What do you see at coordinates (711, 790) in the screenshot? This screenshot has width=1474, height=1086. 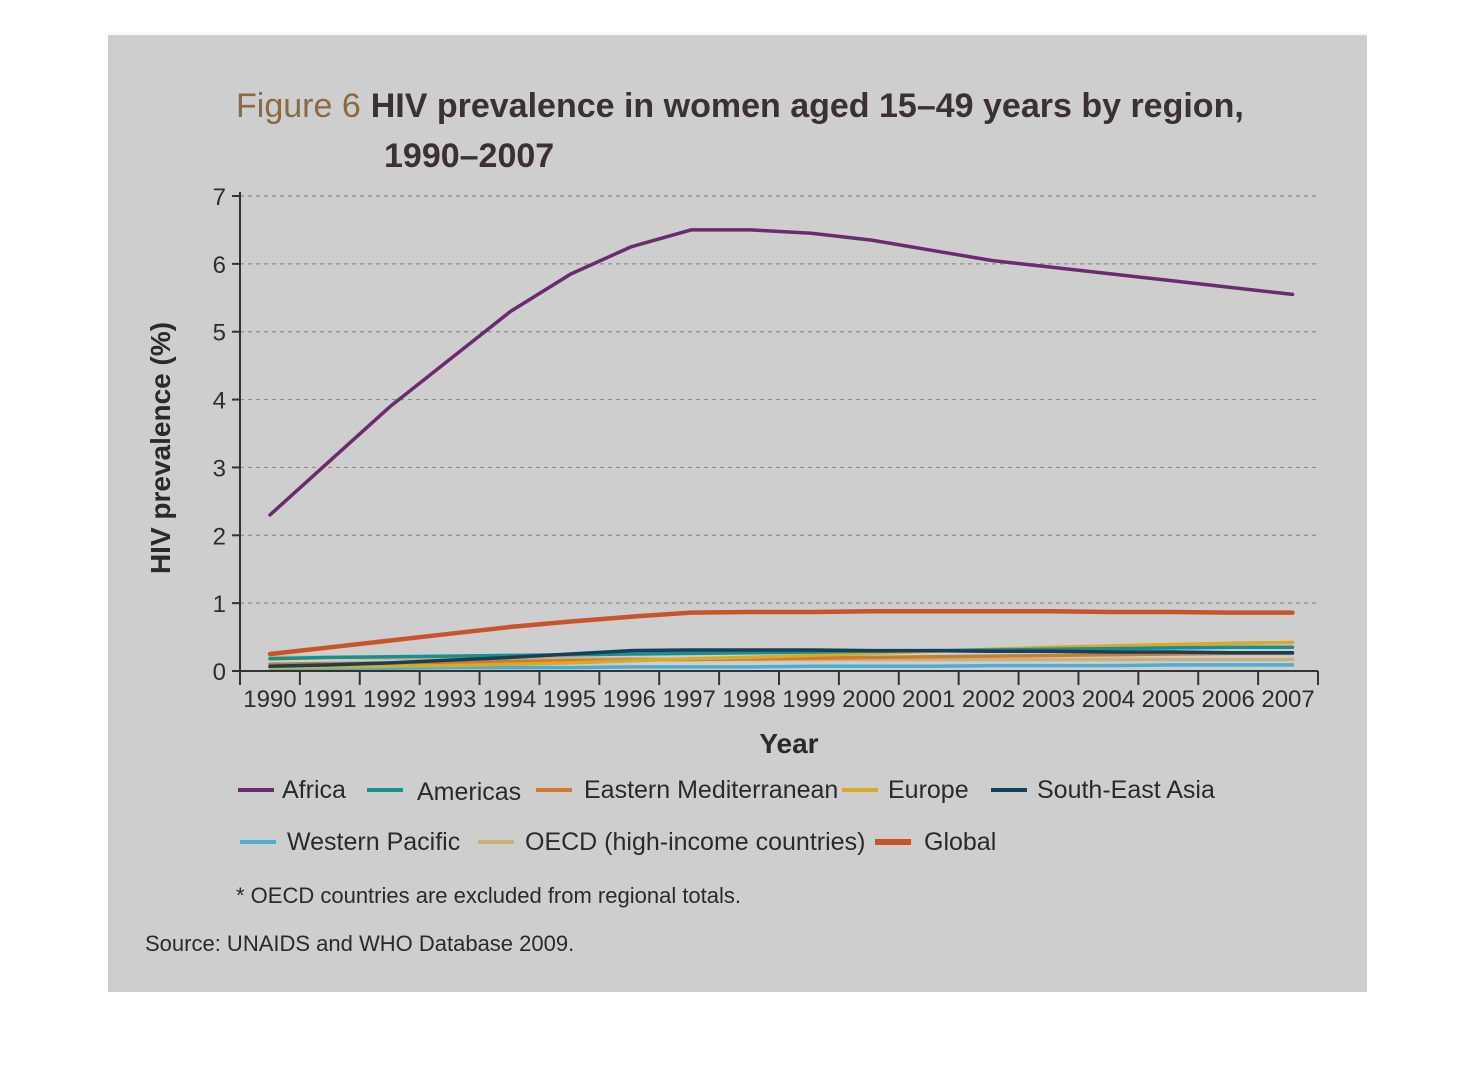 I see `legend-label: Eastern Mediterranean` at bounding box center [711, 790].